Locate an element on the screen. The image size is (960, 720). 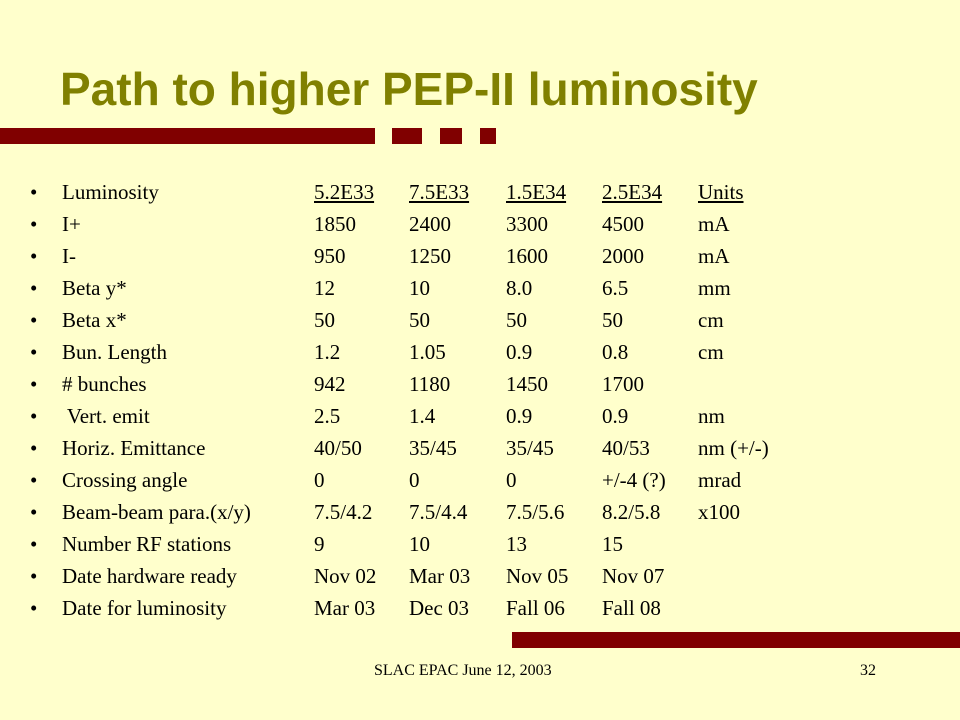
row-value: 1700 is located at coordinates (623, 384).